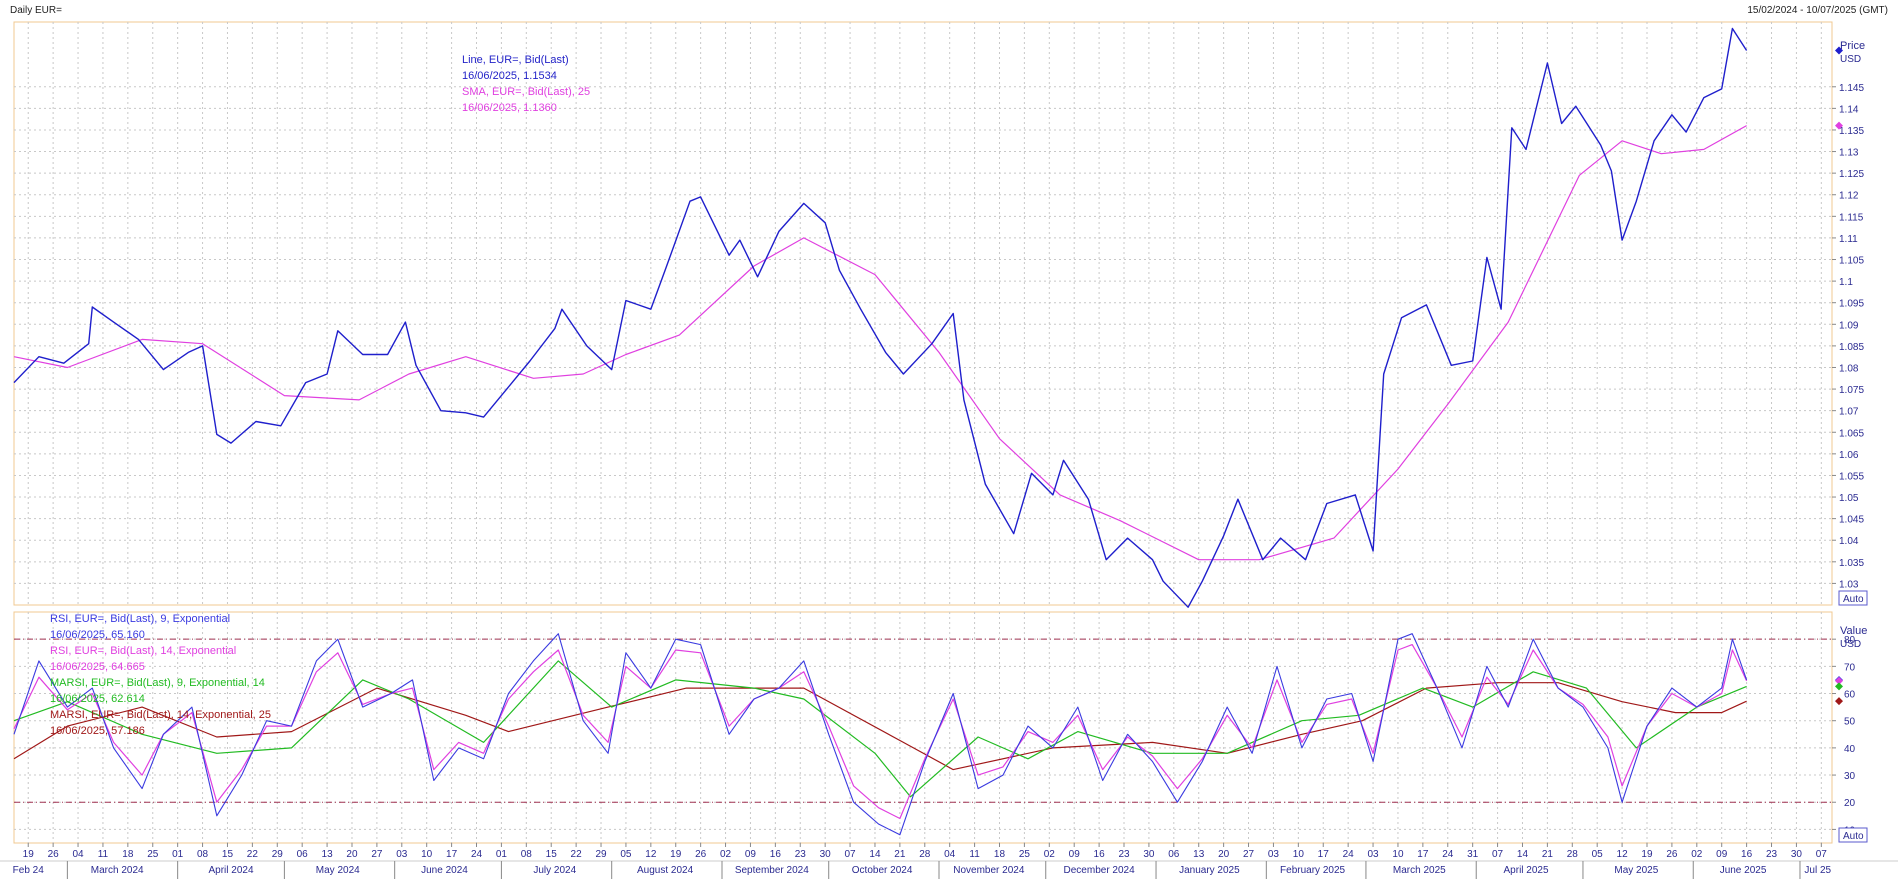  Describe the element at coordinates (1743, 870) in the screenshot. I see `month-label: June 2025` at that location.